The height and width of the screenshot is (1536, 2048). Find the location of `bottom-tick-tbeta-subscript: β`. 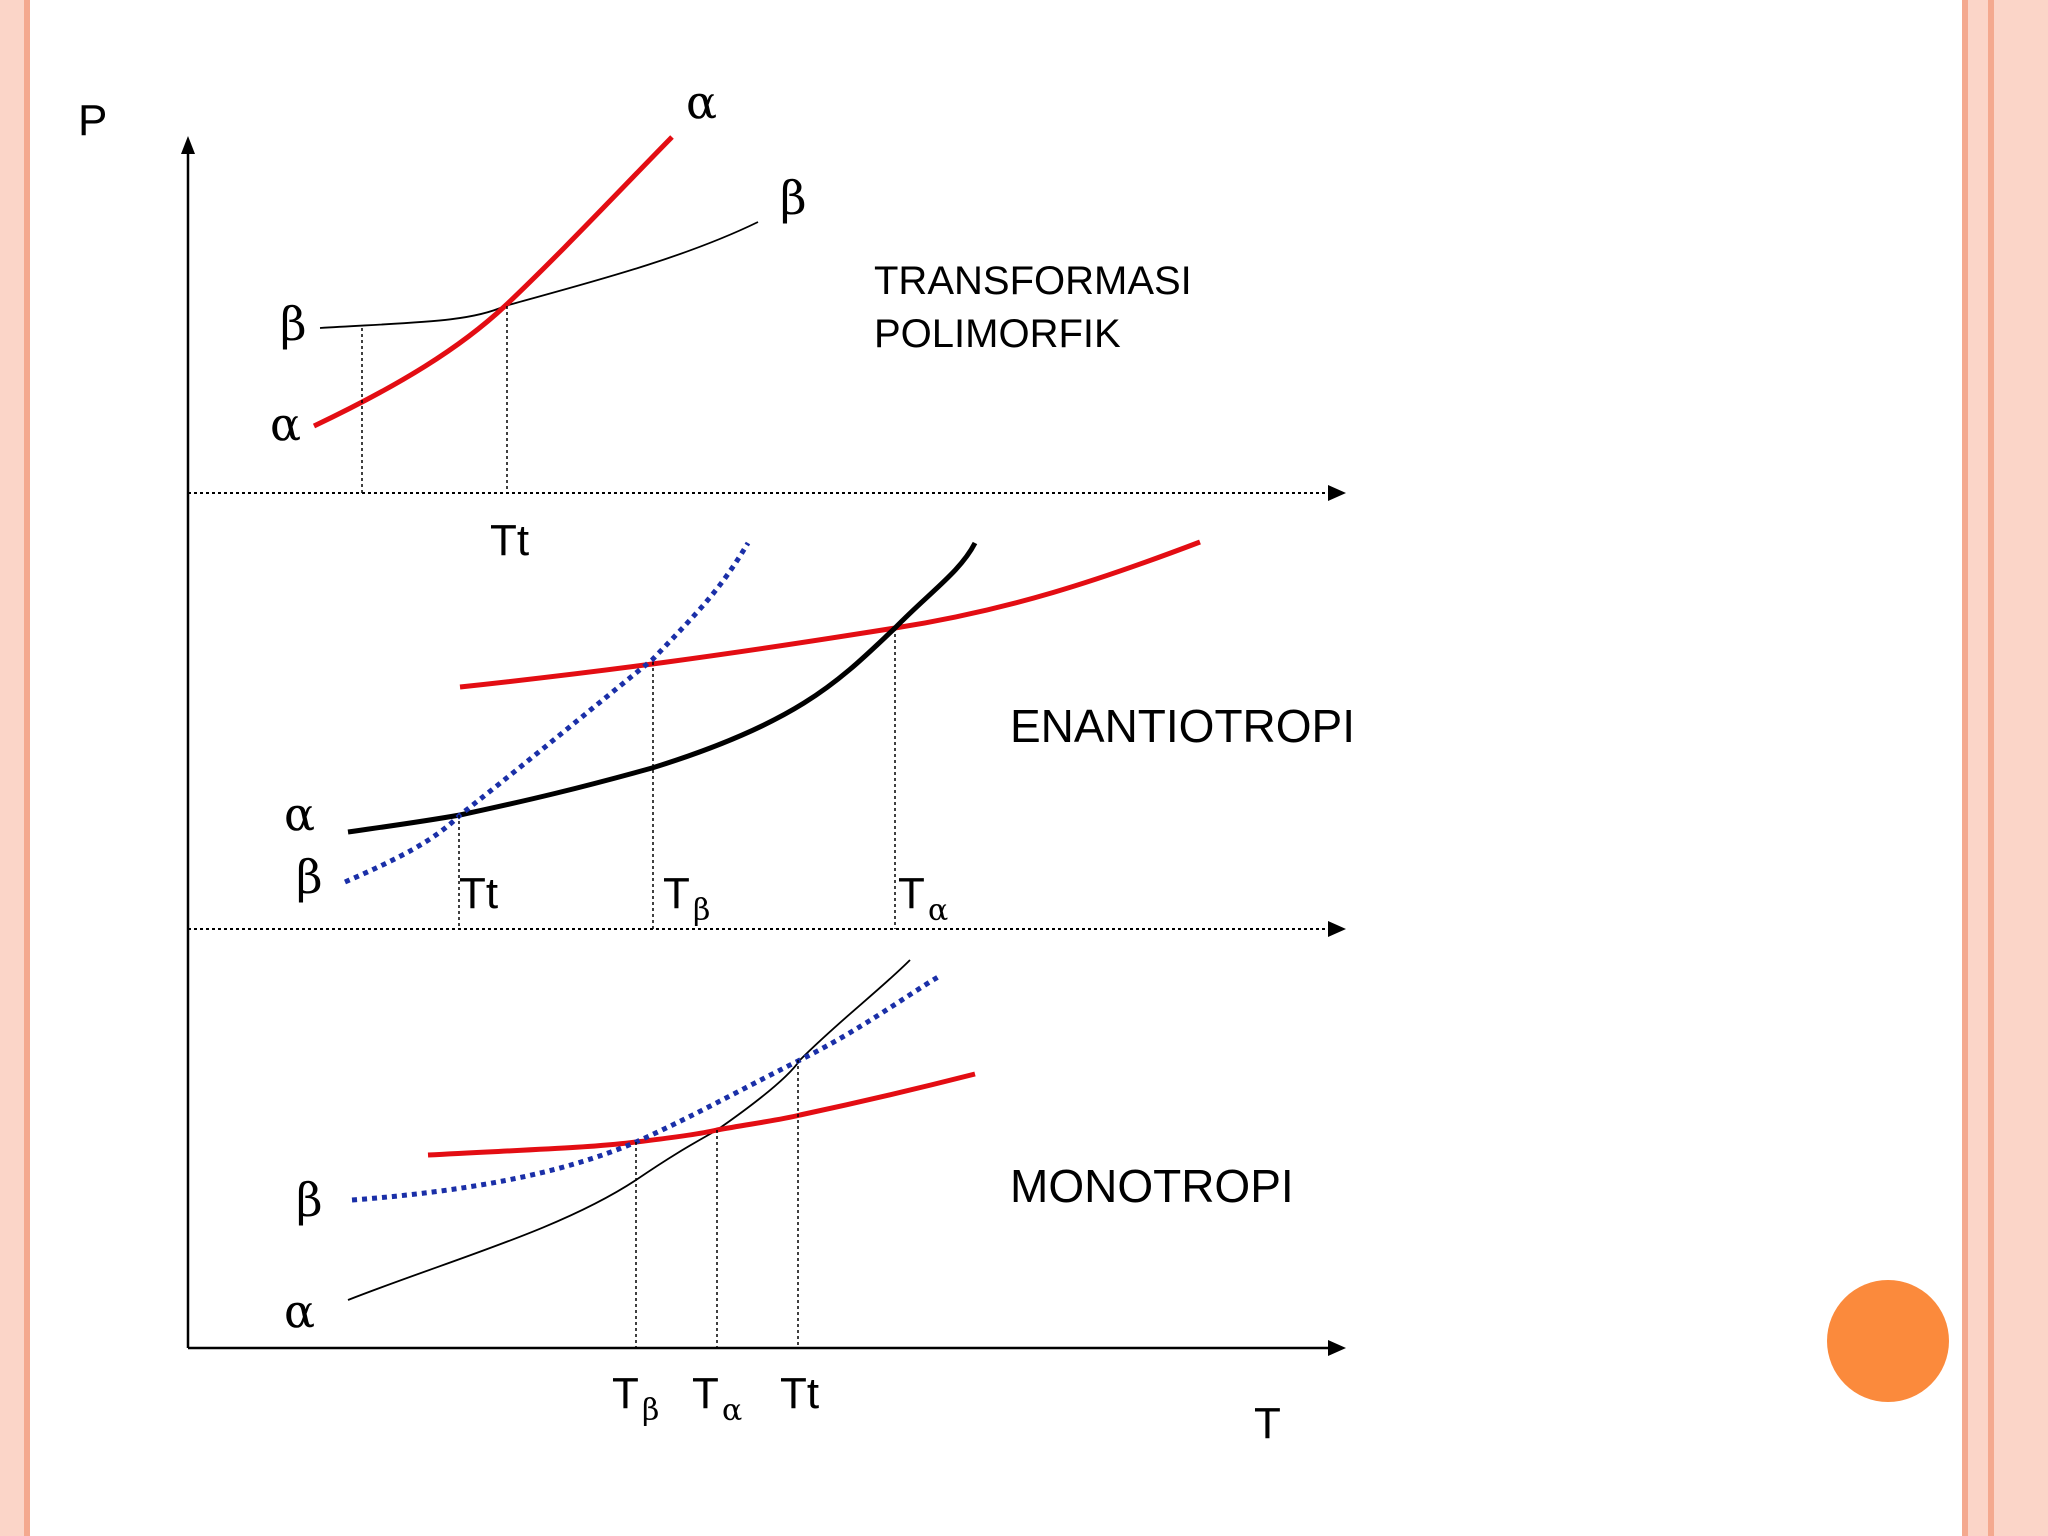

bottom-tick-tbeta-subscript: β is located at coordinates (650, 1410).